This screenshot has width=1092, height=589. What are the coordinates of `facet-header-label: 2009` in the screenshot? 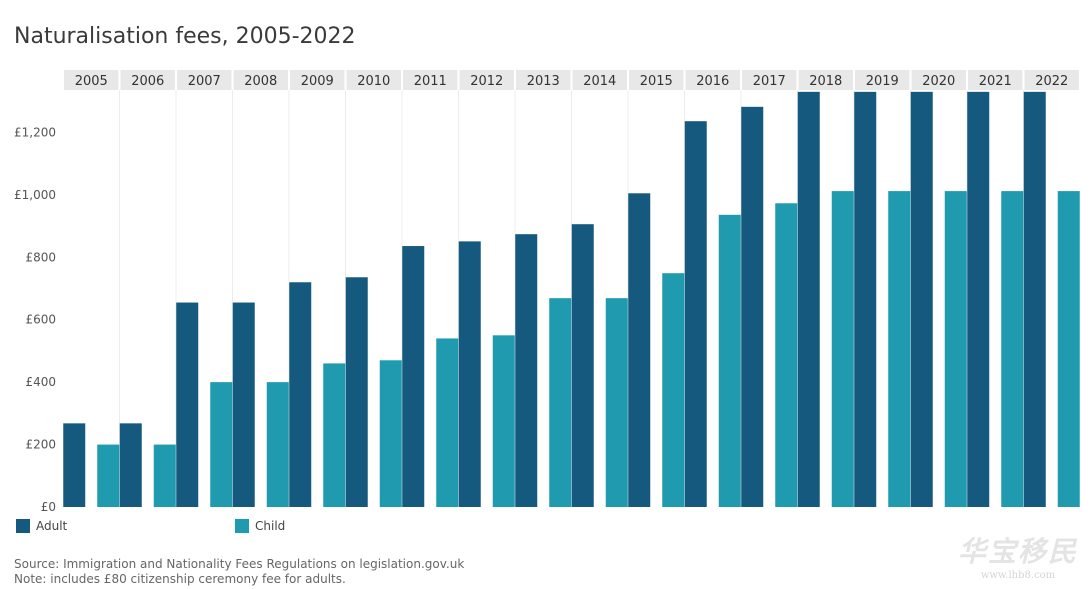 It's located at (317, 81).